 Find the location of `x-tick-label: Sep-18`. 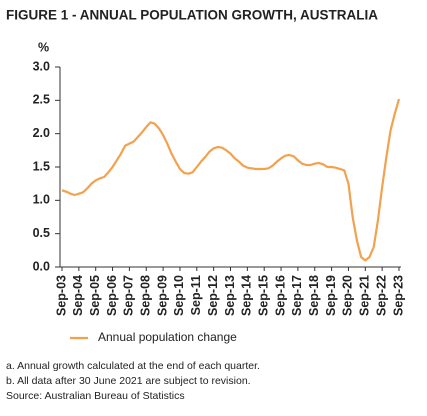

x-tick-label: Sep-18 is located at coordinates (314, 295).